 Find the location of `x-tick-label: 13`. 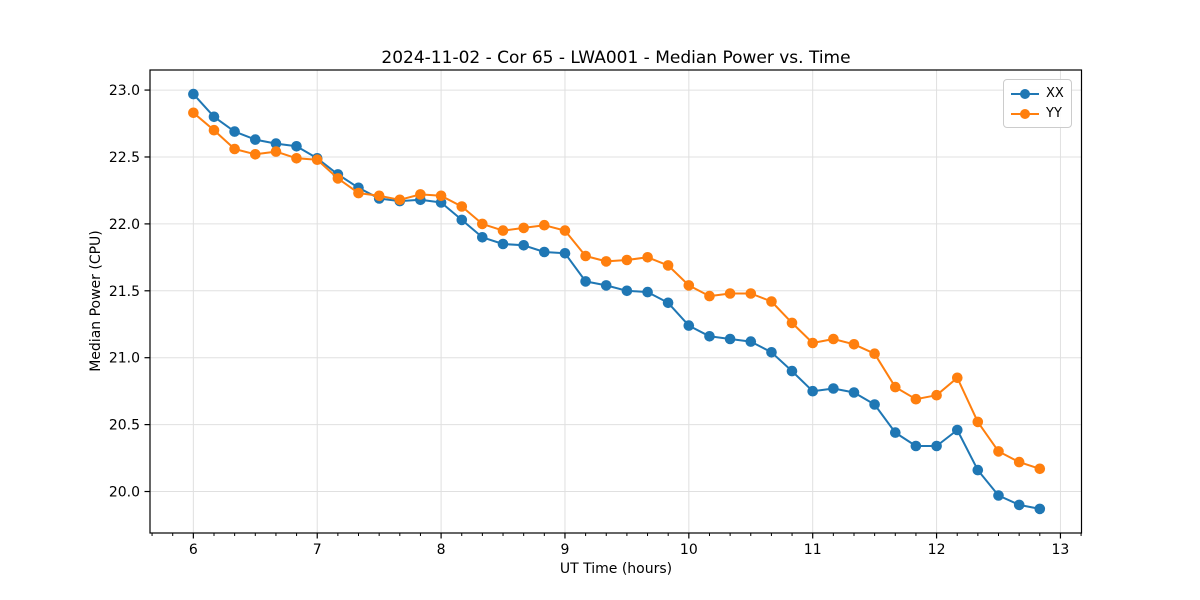

x-tick-label: 13 is located at coordinates (1061, 550).